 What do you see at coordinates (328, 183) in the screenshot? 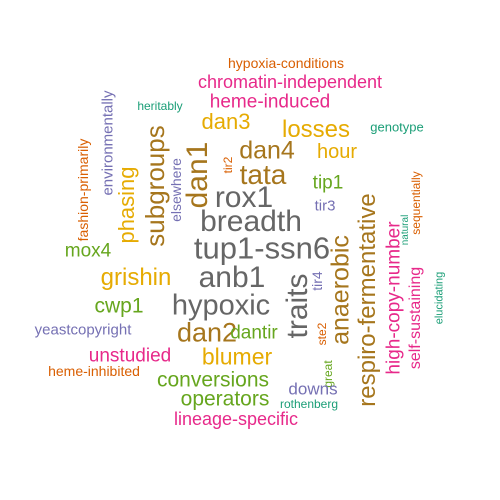
I see `word-tip1: tip1` at bounding box center [328, 183].